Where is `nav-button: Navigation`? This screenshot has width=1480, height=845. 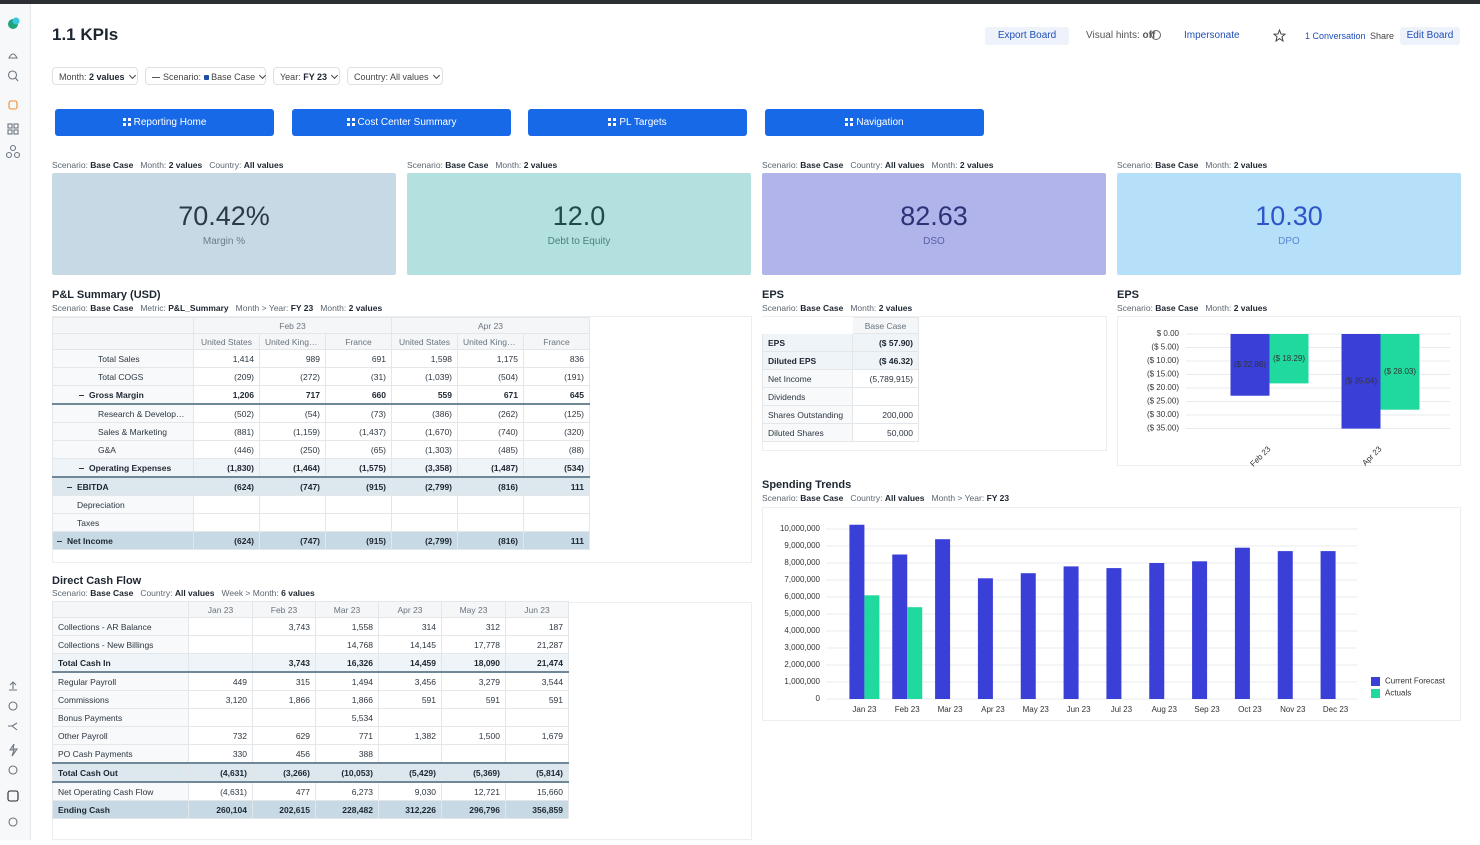 nav-button: Navigation is located at coordinates (874, 122).